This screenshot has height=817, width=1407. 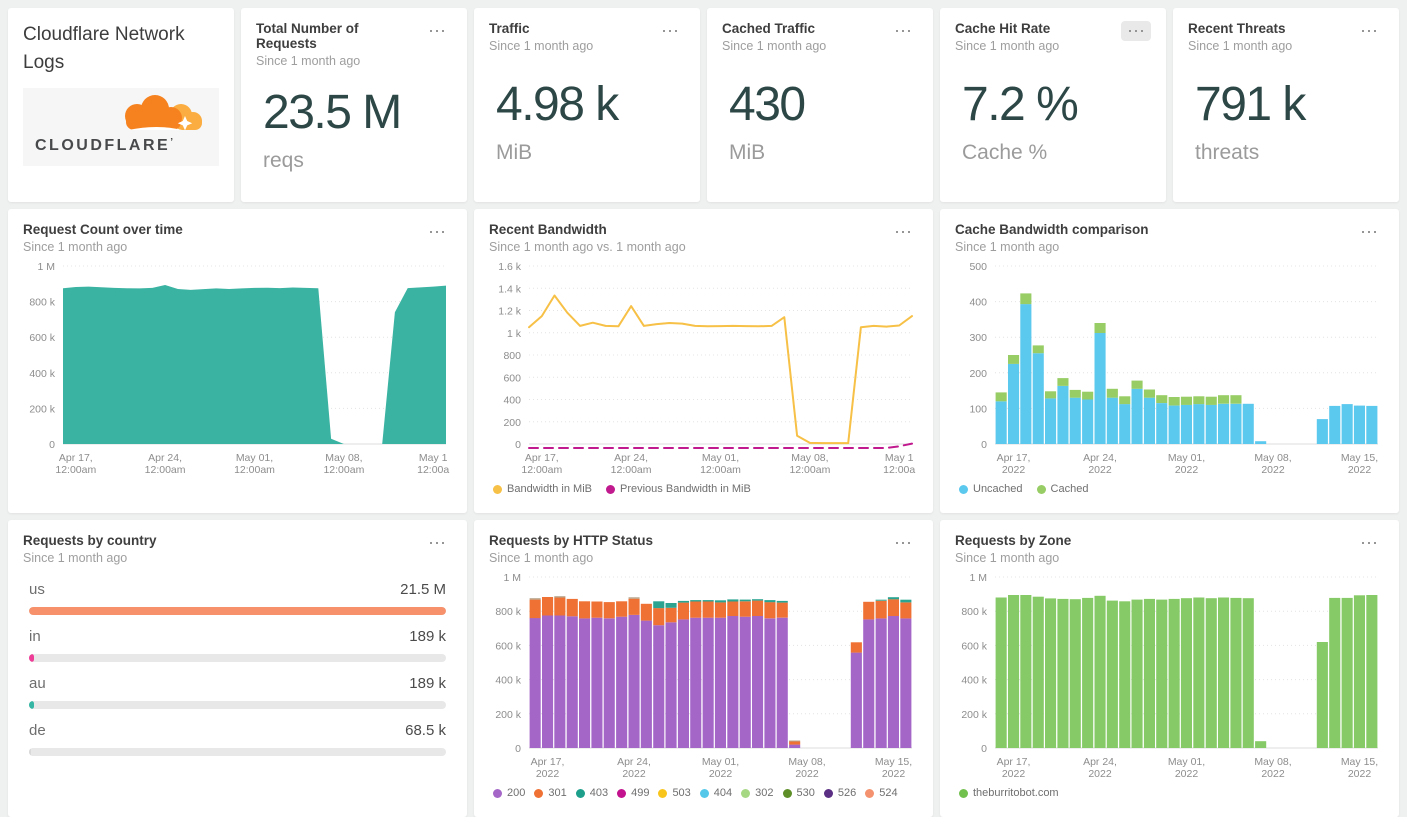 I want to click on legend-item: 503, so click(x=674, y=793).